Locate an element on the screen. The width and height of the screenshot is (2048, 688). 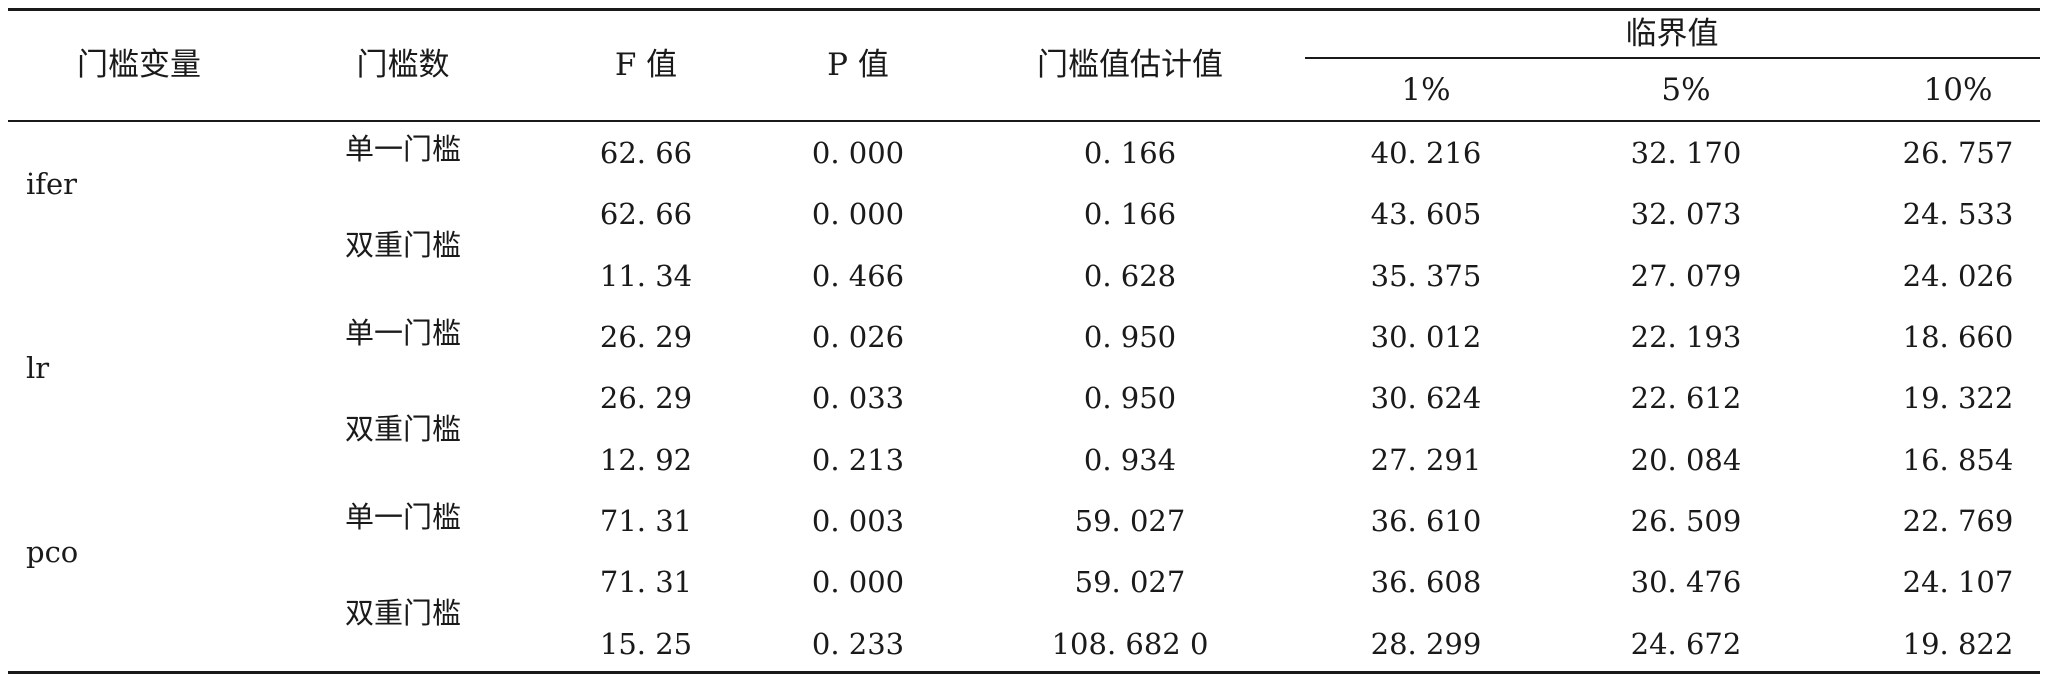
header-p-value: P 值 is located at coordinates (858, 65).